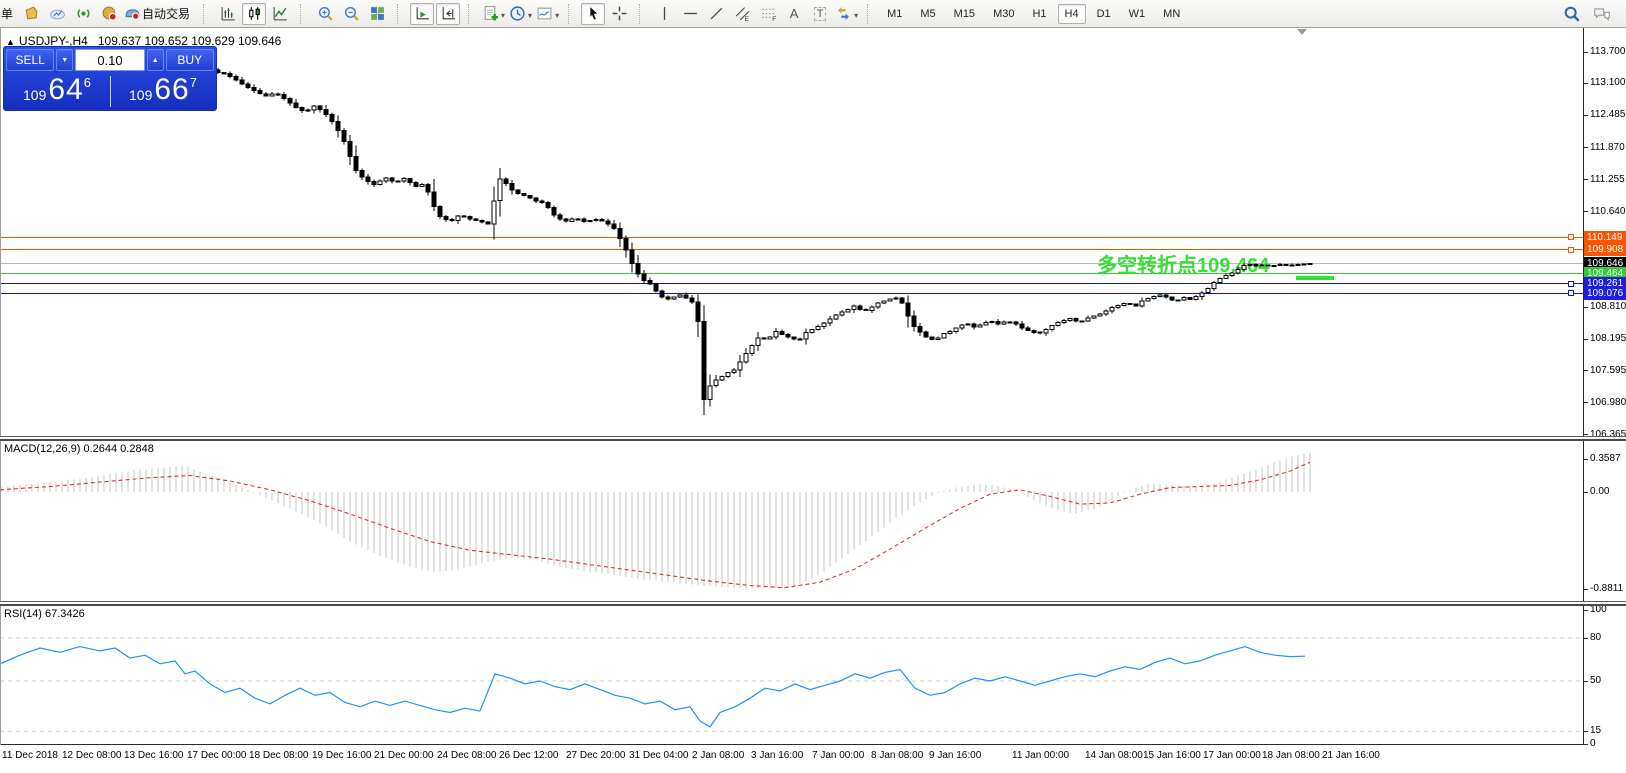 The image size is (1626, 773). What do you see at coordinates (10, 42) in the screenshot?
I see `symbol-collapse-icon: ▲` at bounding box center [10, 42].